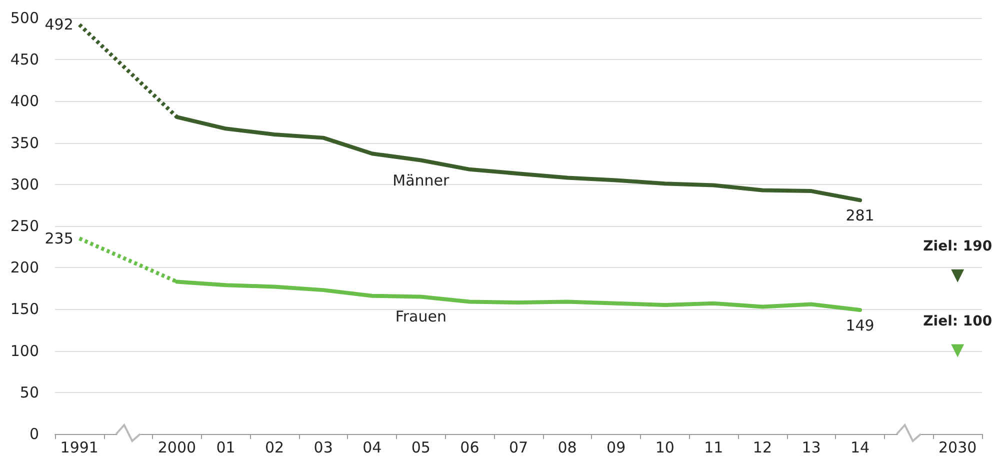 The width and height of the screenshot is (1000, 462). What do you see at coordinates (470, 447) in the screenshot?
I see `x-tick-label: 06` at bounding box center [470, 447].